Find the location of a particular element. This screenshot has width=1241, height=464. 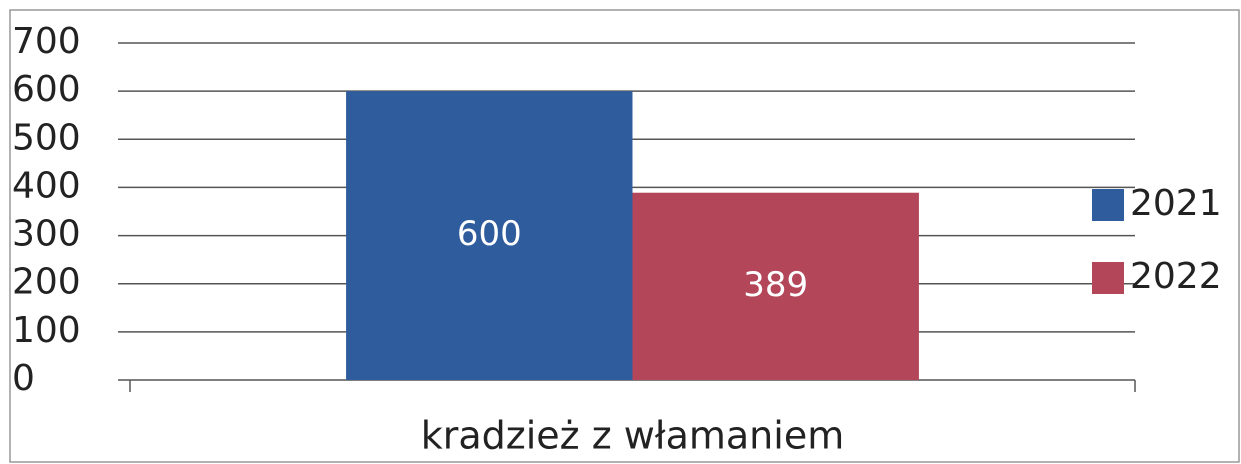

y-tick-label: 600 is located at coordinates (46, 89).